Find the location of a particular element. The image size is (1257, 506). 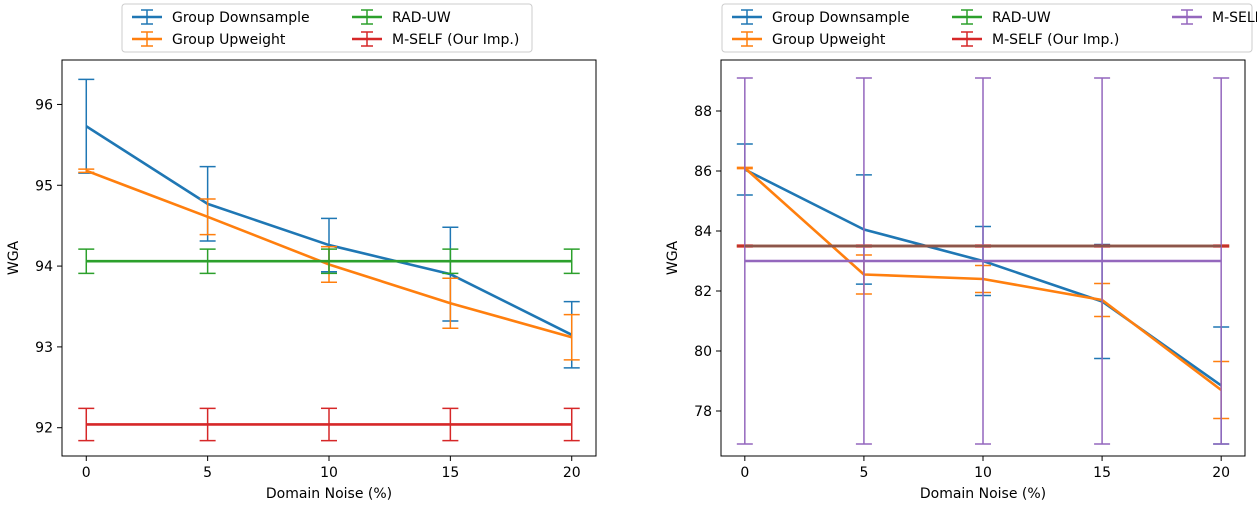

y-tick-label: 88 is located at coordinates (703, 112).